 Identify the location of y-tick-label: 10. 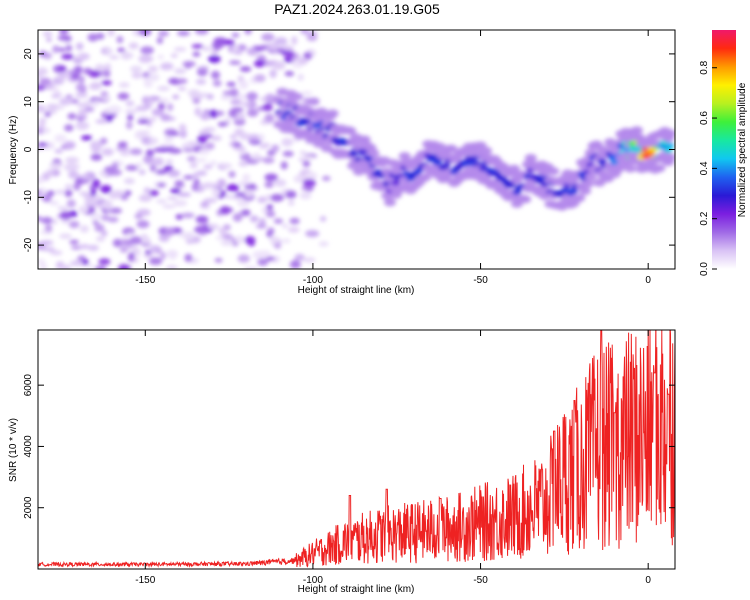
(28, 102).